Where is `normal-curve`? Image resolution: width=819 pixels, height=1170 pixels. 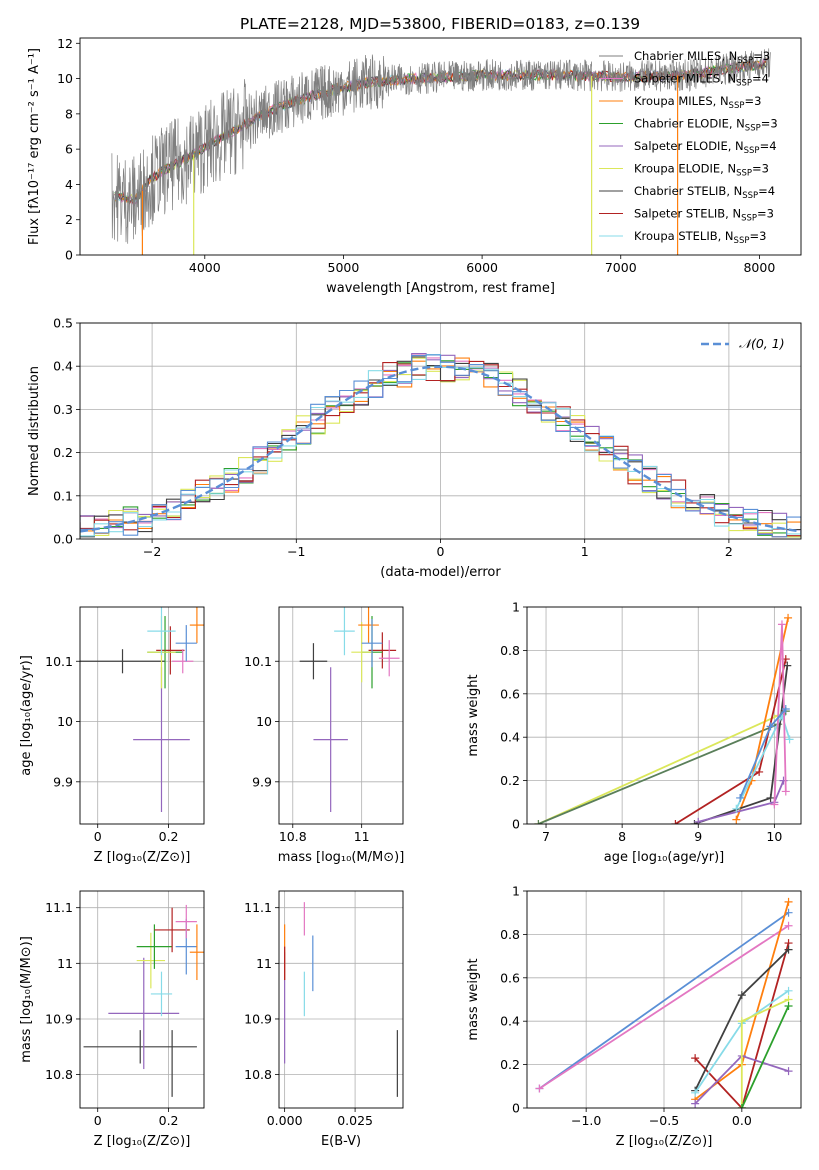 normal-curve is located at coordinates (440, 449).